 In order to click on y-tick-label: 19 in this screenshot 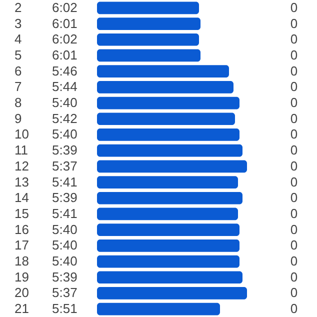, I will do `click(21, 276)`.